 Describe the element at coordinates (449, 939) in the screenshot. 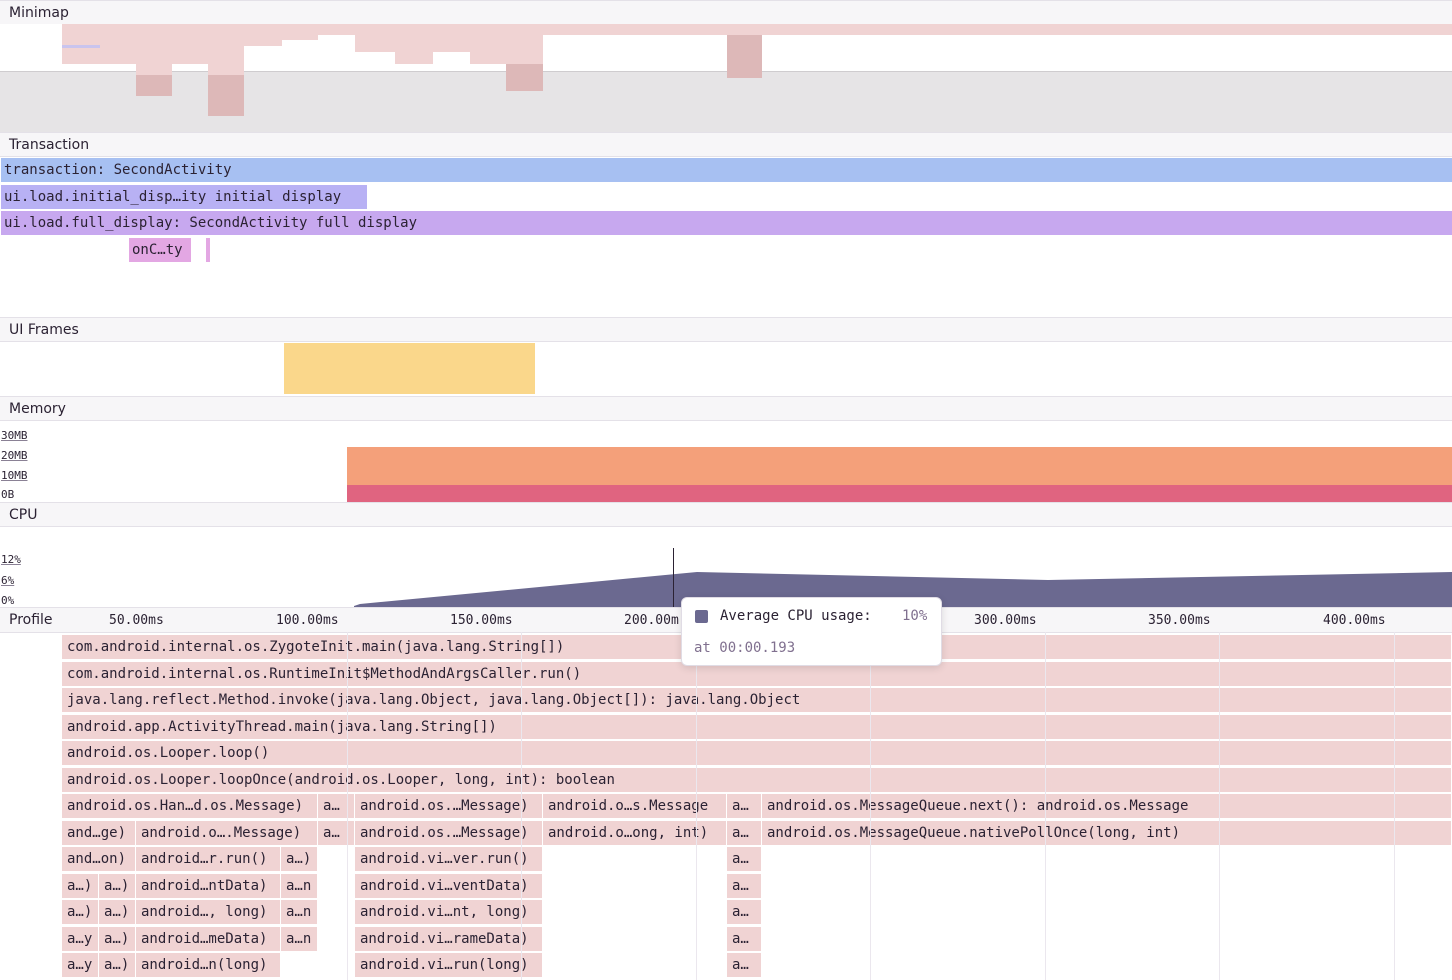

I see `flame-frame: android.vi…rameData)` at that location.